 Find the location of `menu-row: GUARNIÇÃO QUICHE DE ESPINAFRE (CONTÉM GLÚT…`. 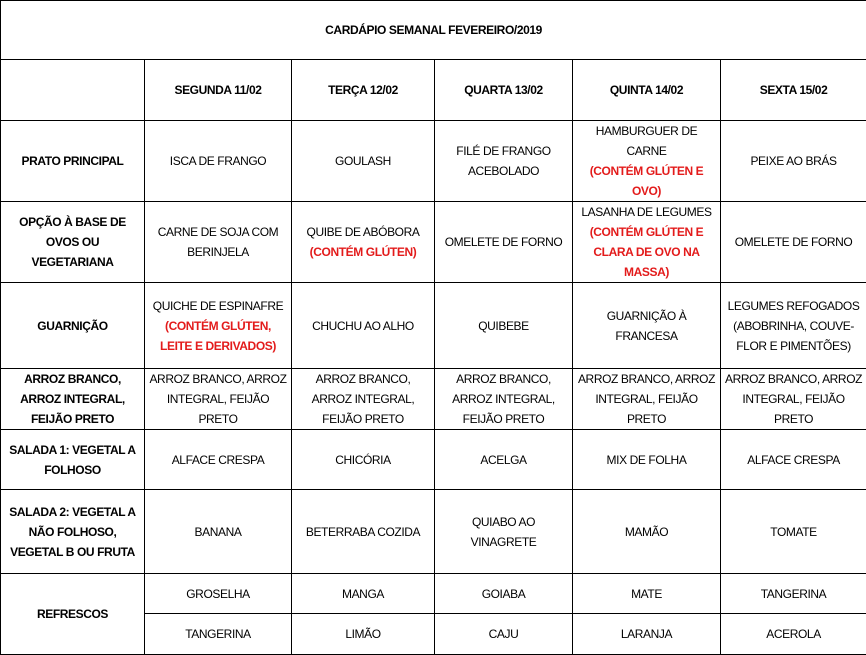

menu-row: GUARNIÇÃO QUICHE DE ESPINAFRE (CONTÉM GLÚT… is located at coordinates (433, 326).